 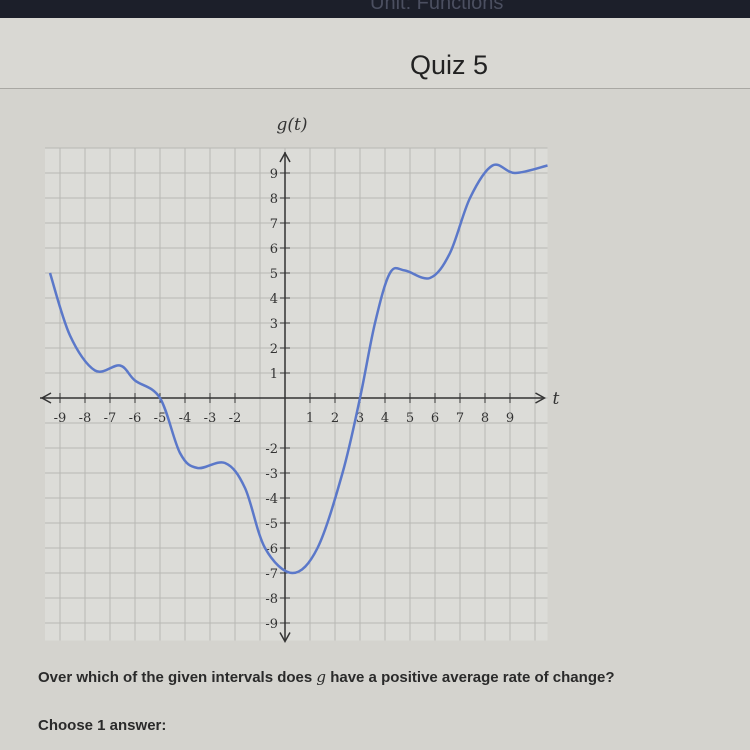 What do you see at coordinates (102, 725) in the screenshot?
I see `choose-label: Choose 1 answer:` at bounding box center [102, 725].